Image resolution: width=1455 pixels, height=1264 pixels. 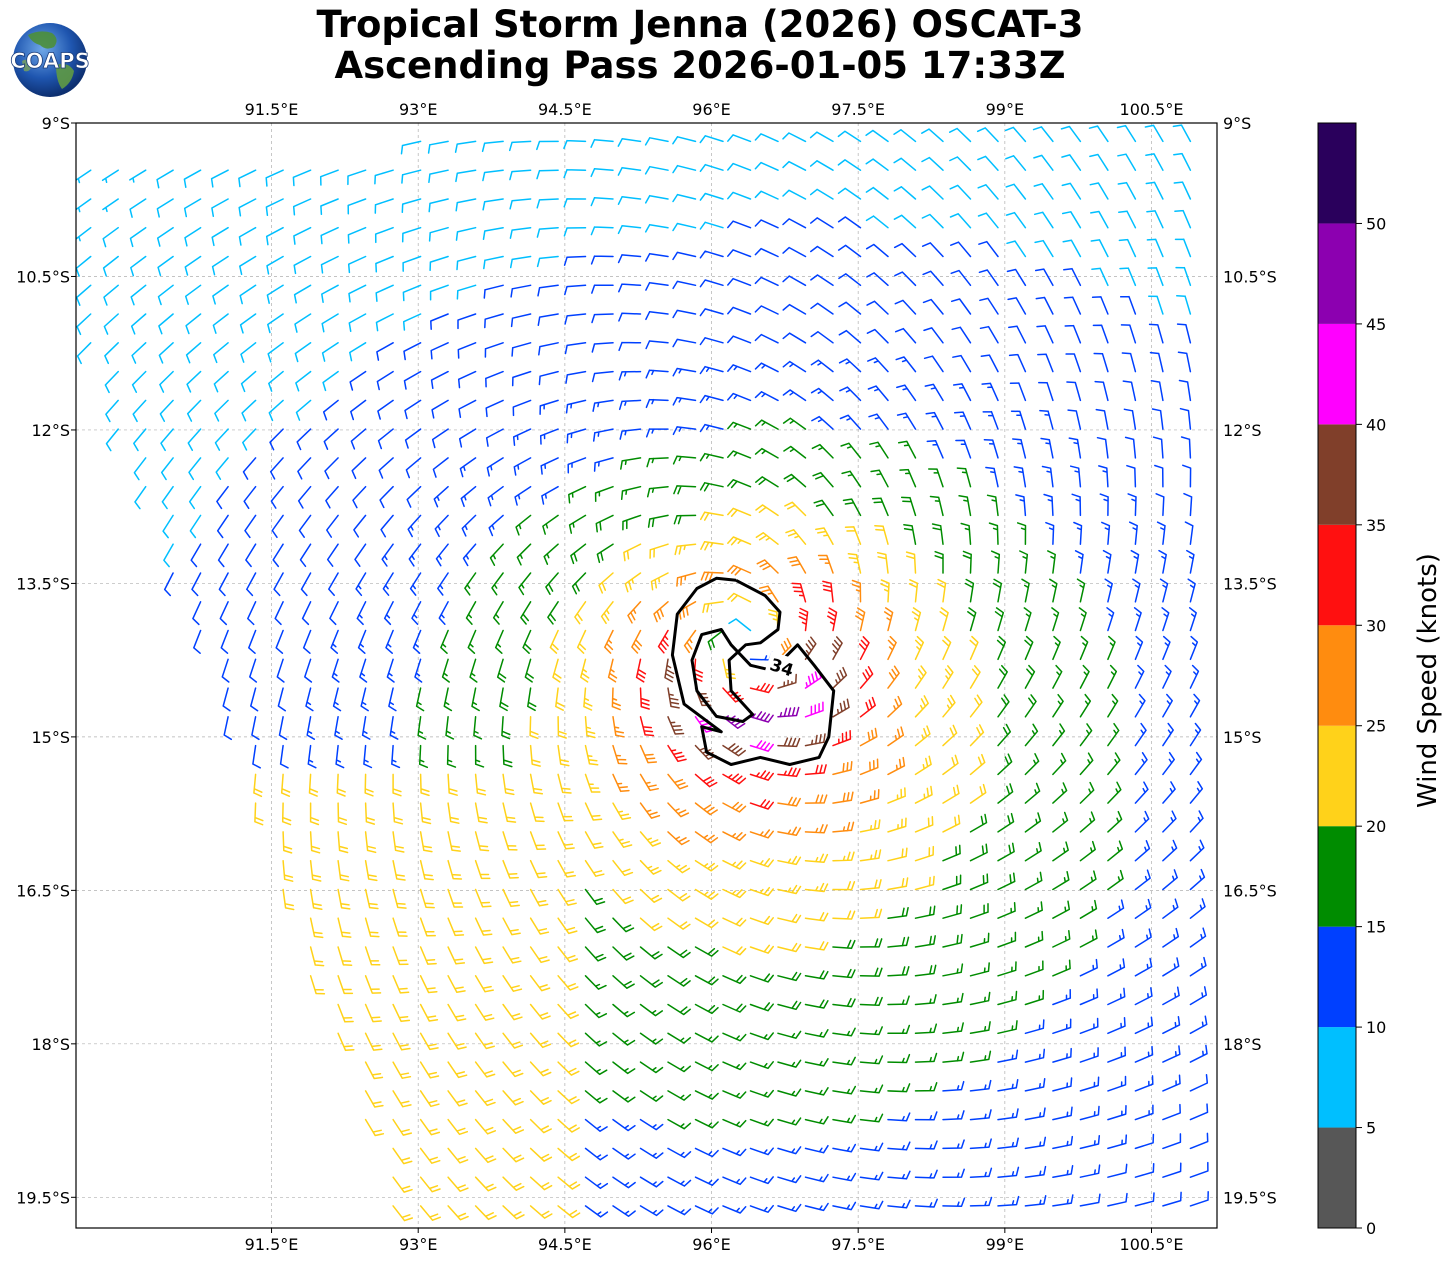 What do you see at coordinates (50, 430) in the screenshot?
I see `lat-tick-label-left: 12°S` at bounding box center [50, 430].